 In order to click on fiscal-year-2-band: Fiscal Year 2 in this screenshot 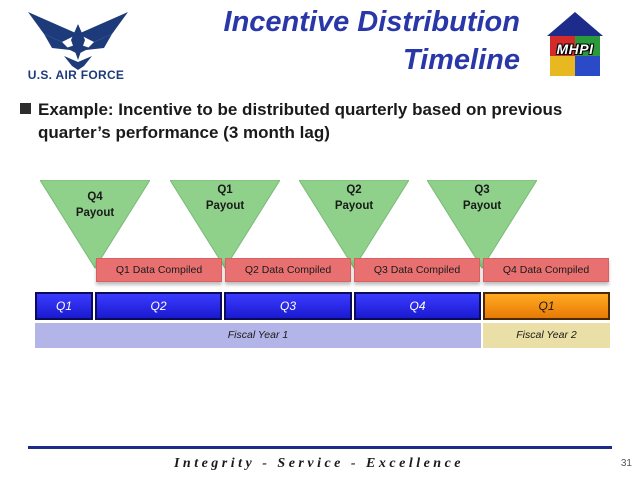, I will do `click(546, 335)`.